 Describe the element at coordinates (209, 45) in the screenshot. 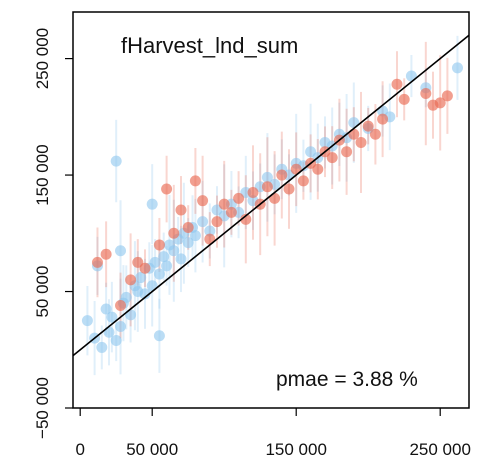

I see `panel-title: fHarvest_lnd_sum` at that location.